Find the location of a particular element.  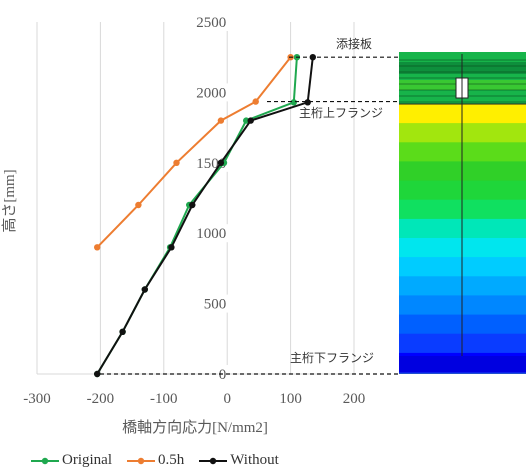

legend-label: Original is located at coordinates (87, 460).